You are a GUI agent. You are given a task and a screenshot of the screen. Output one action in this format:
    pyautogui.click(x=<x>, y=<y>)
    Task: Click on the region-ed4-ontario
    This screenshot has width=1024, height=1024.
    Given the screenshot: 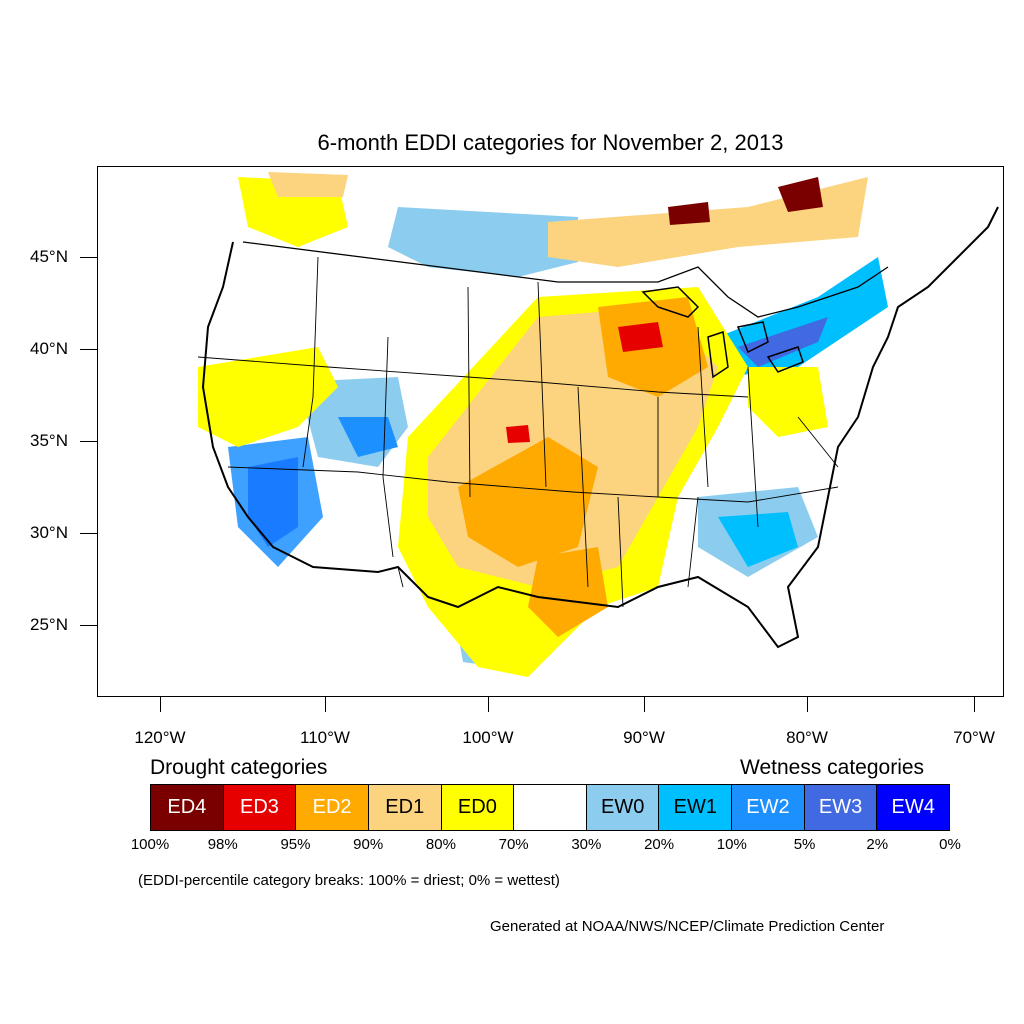 What is the action you would take?
    pyautogui.click(x=689, y=213)
    